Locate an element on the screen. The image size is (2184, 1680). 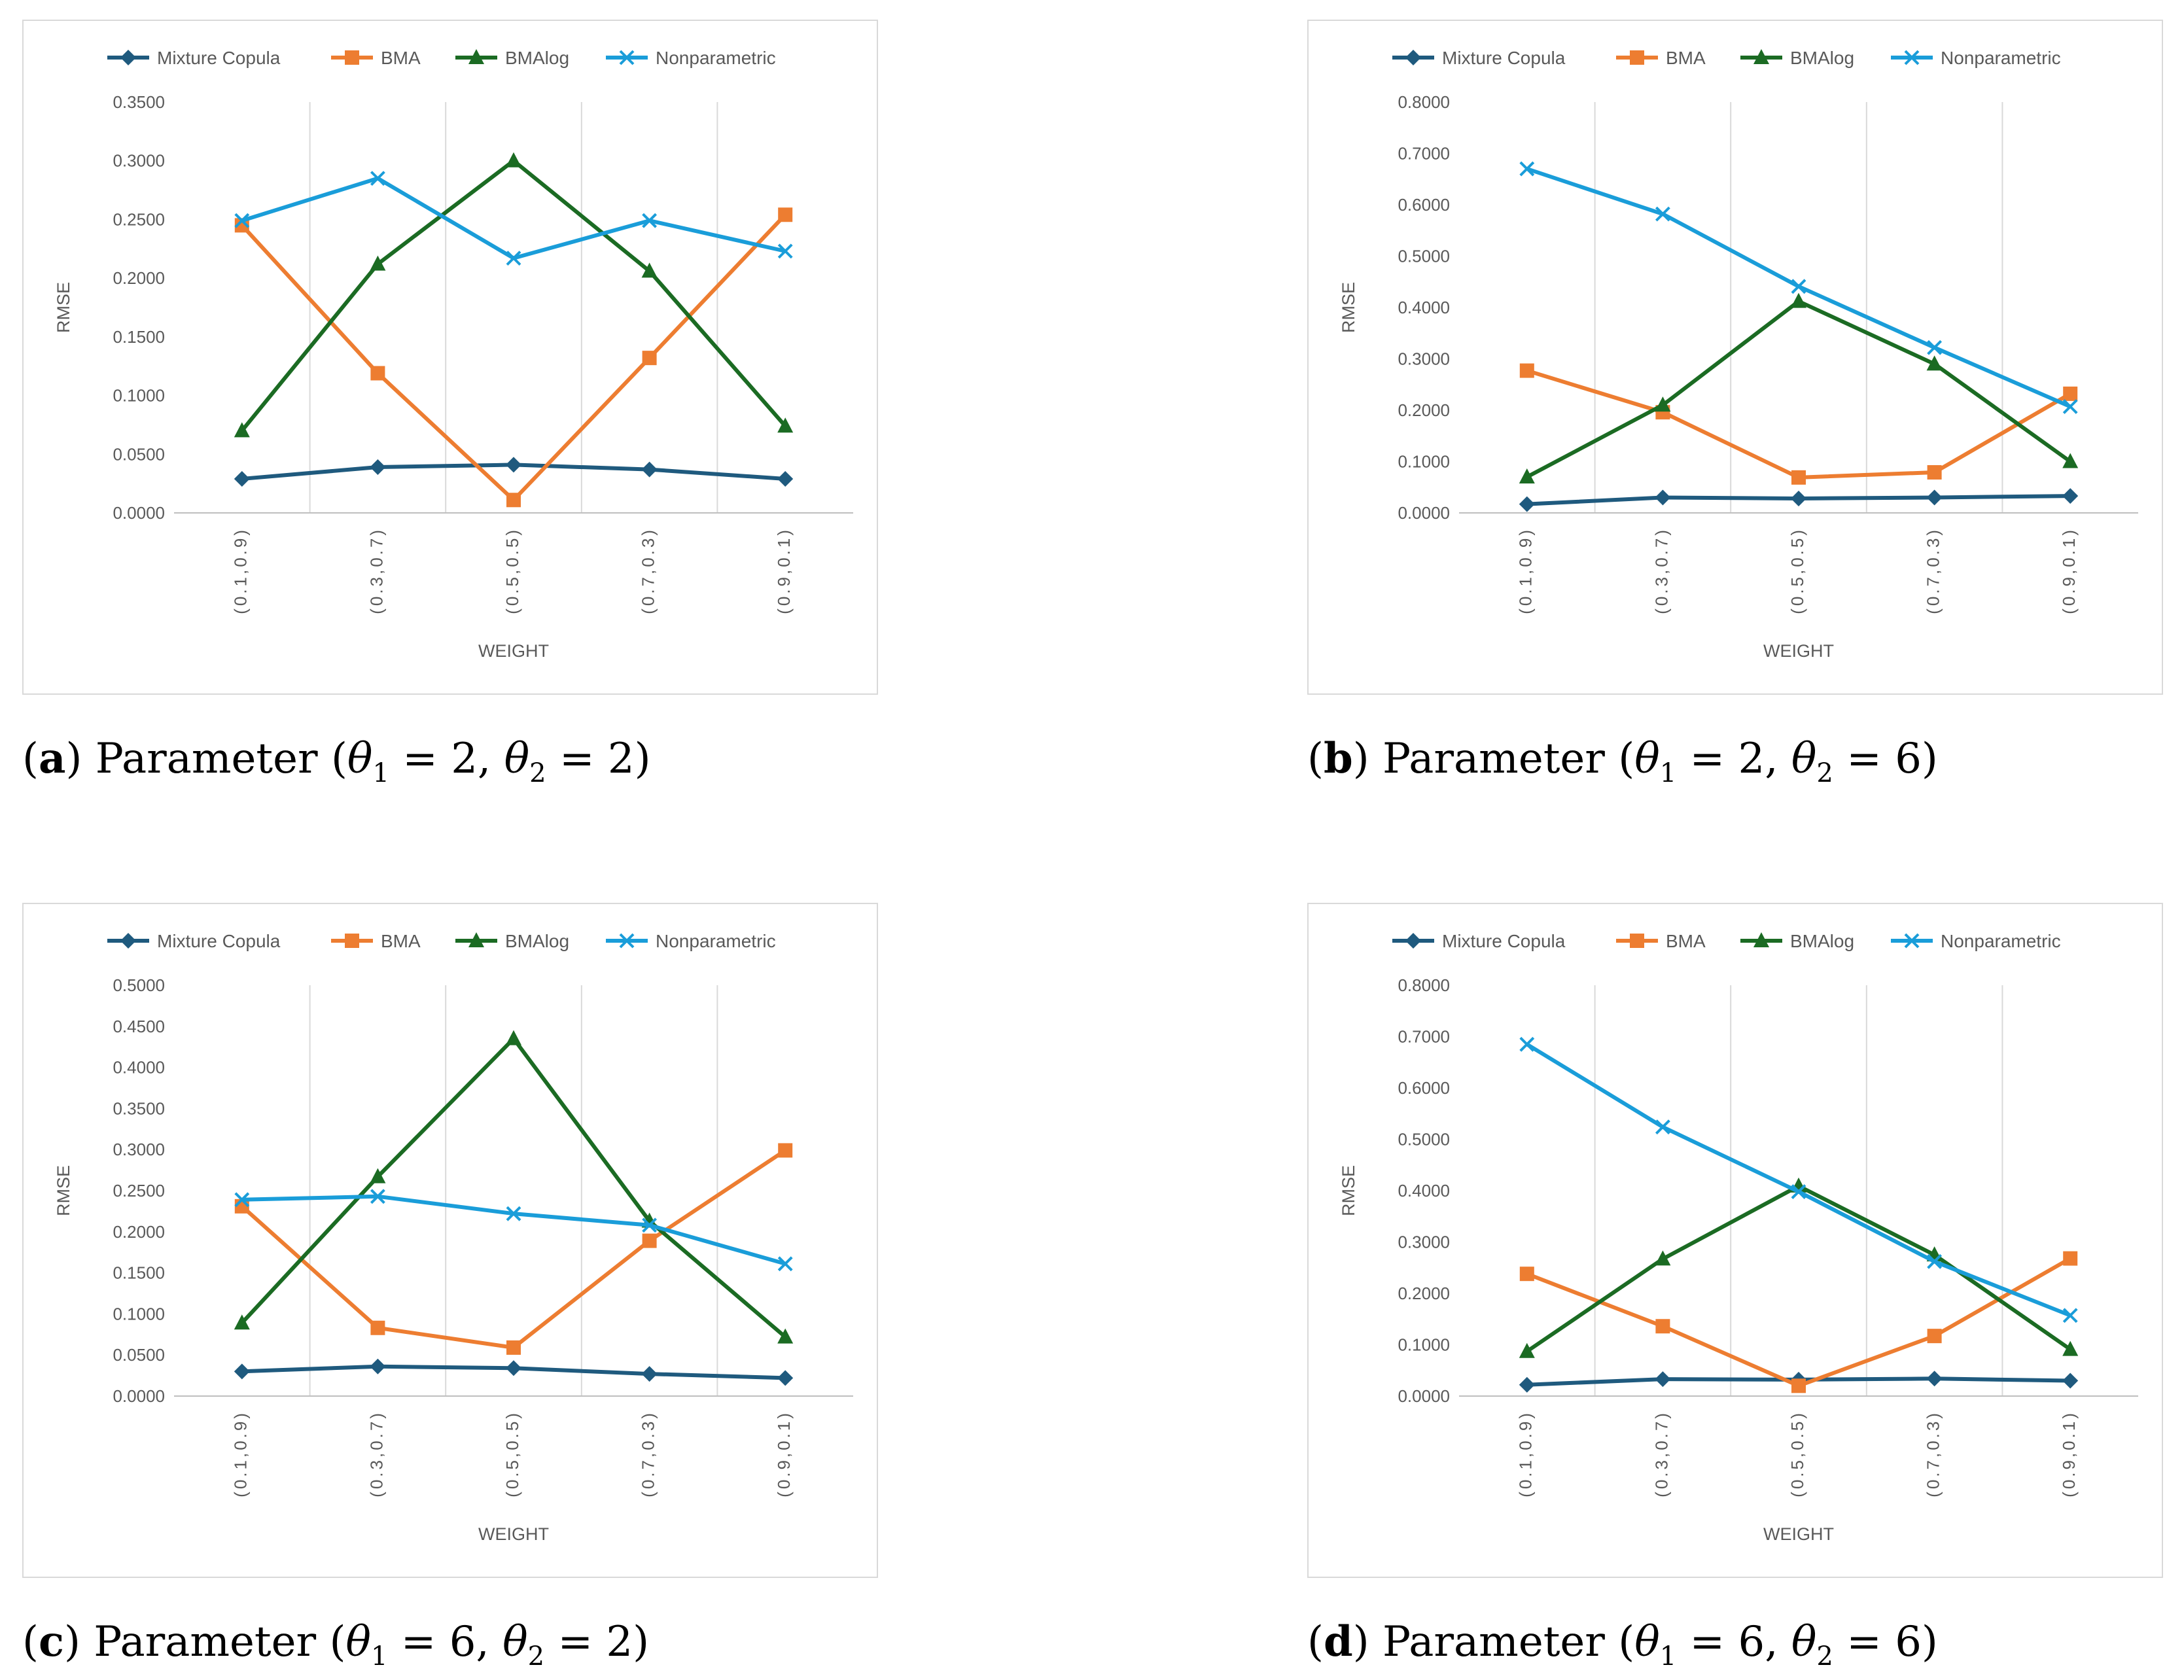
y-tick-label: 0.0000 is located at coordinates (139, 1396).